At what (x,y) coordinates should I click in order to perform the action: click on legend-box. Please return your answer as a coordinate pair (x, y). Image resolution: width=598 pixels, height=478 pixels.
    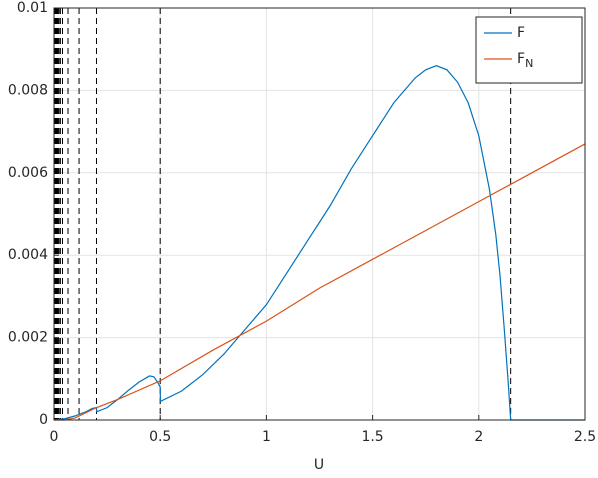
    Looking at the image, I should click on (529, 50).